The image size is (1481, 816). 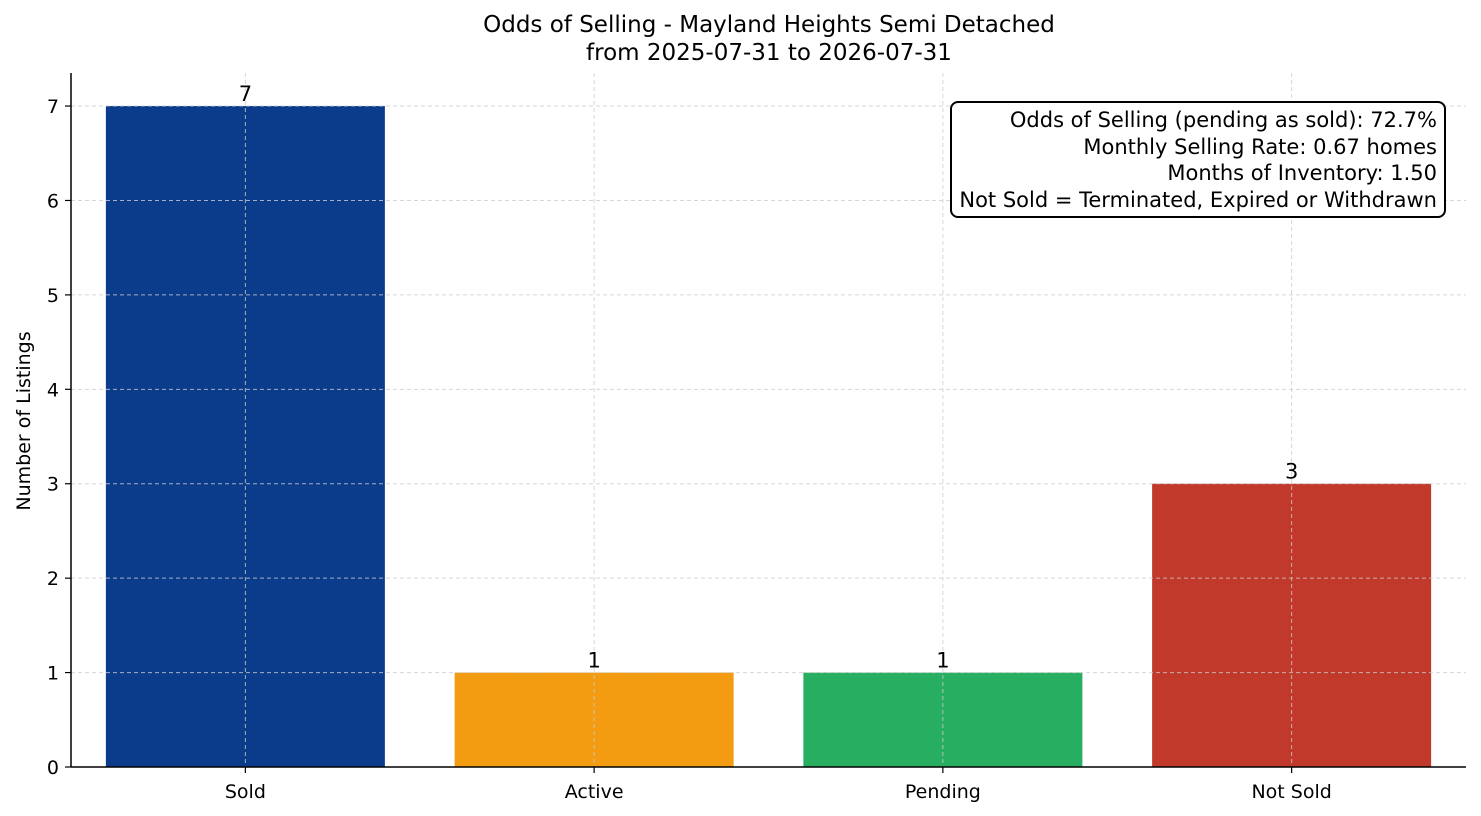 I want to click on x-tick-label: Sold, so click(x=245, y=792).